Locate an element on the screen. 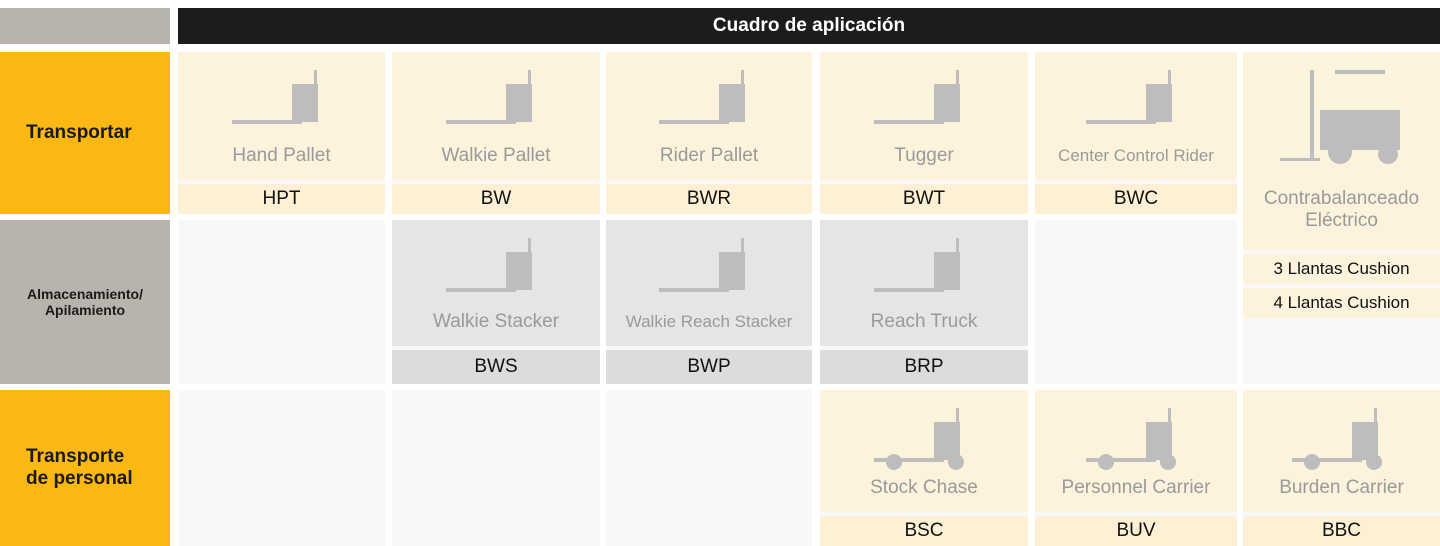 Image resolution: width=1440 pixels, height=546 pixels. product-name: Hand Pallet is located at coordinates (281, 155).